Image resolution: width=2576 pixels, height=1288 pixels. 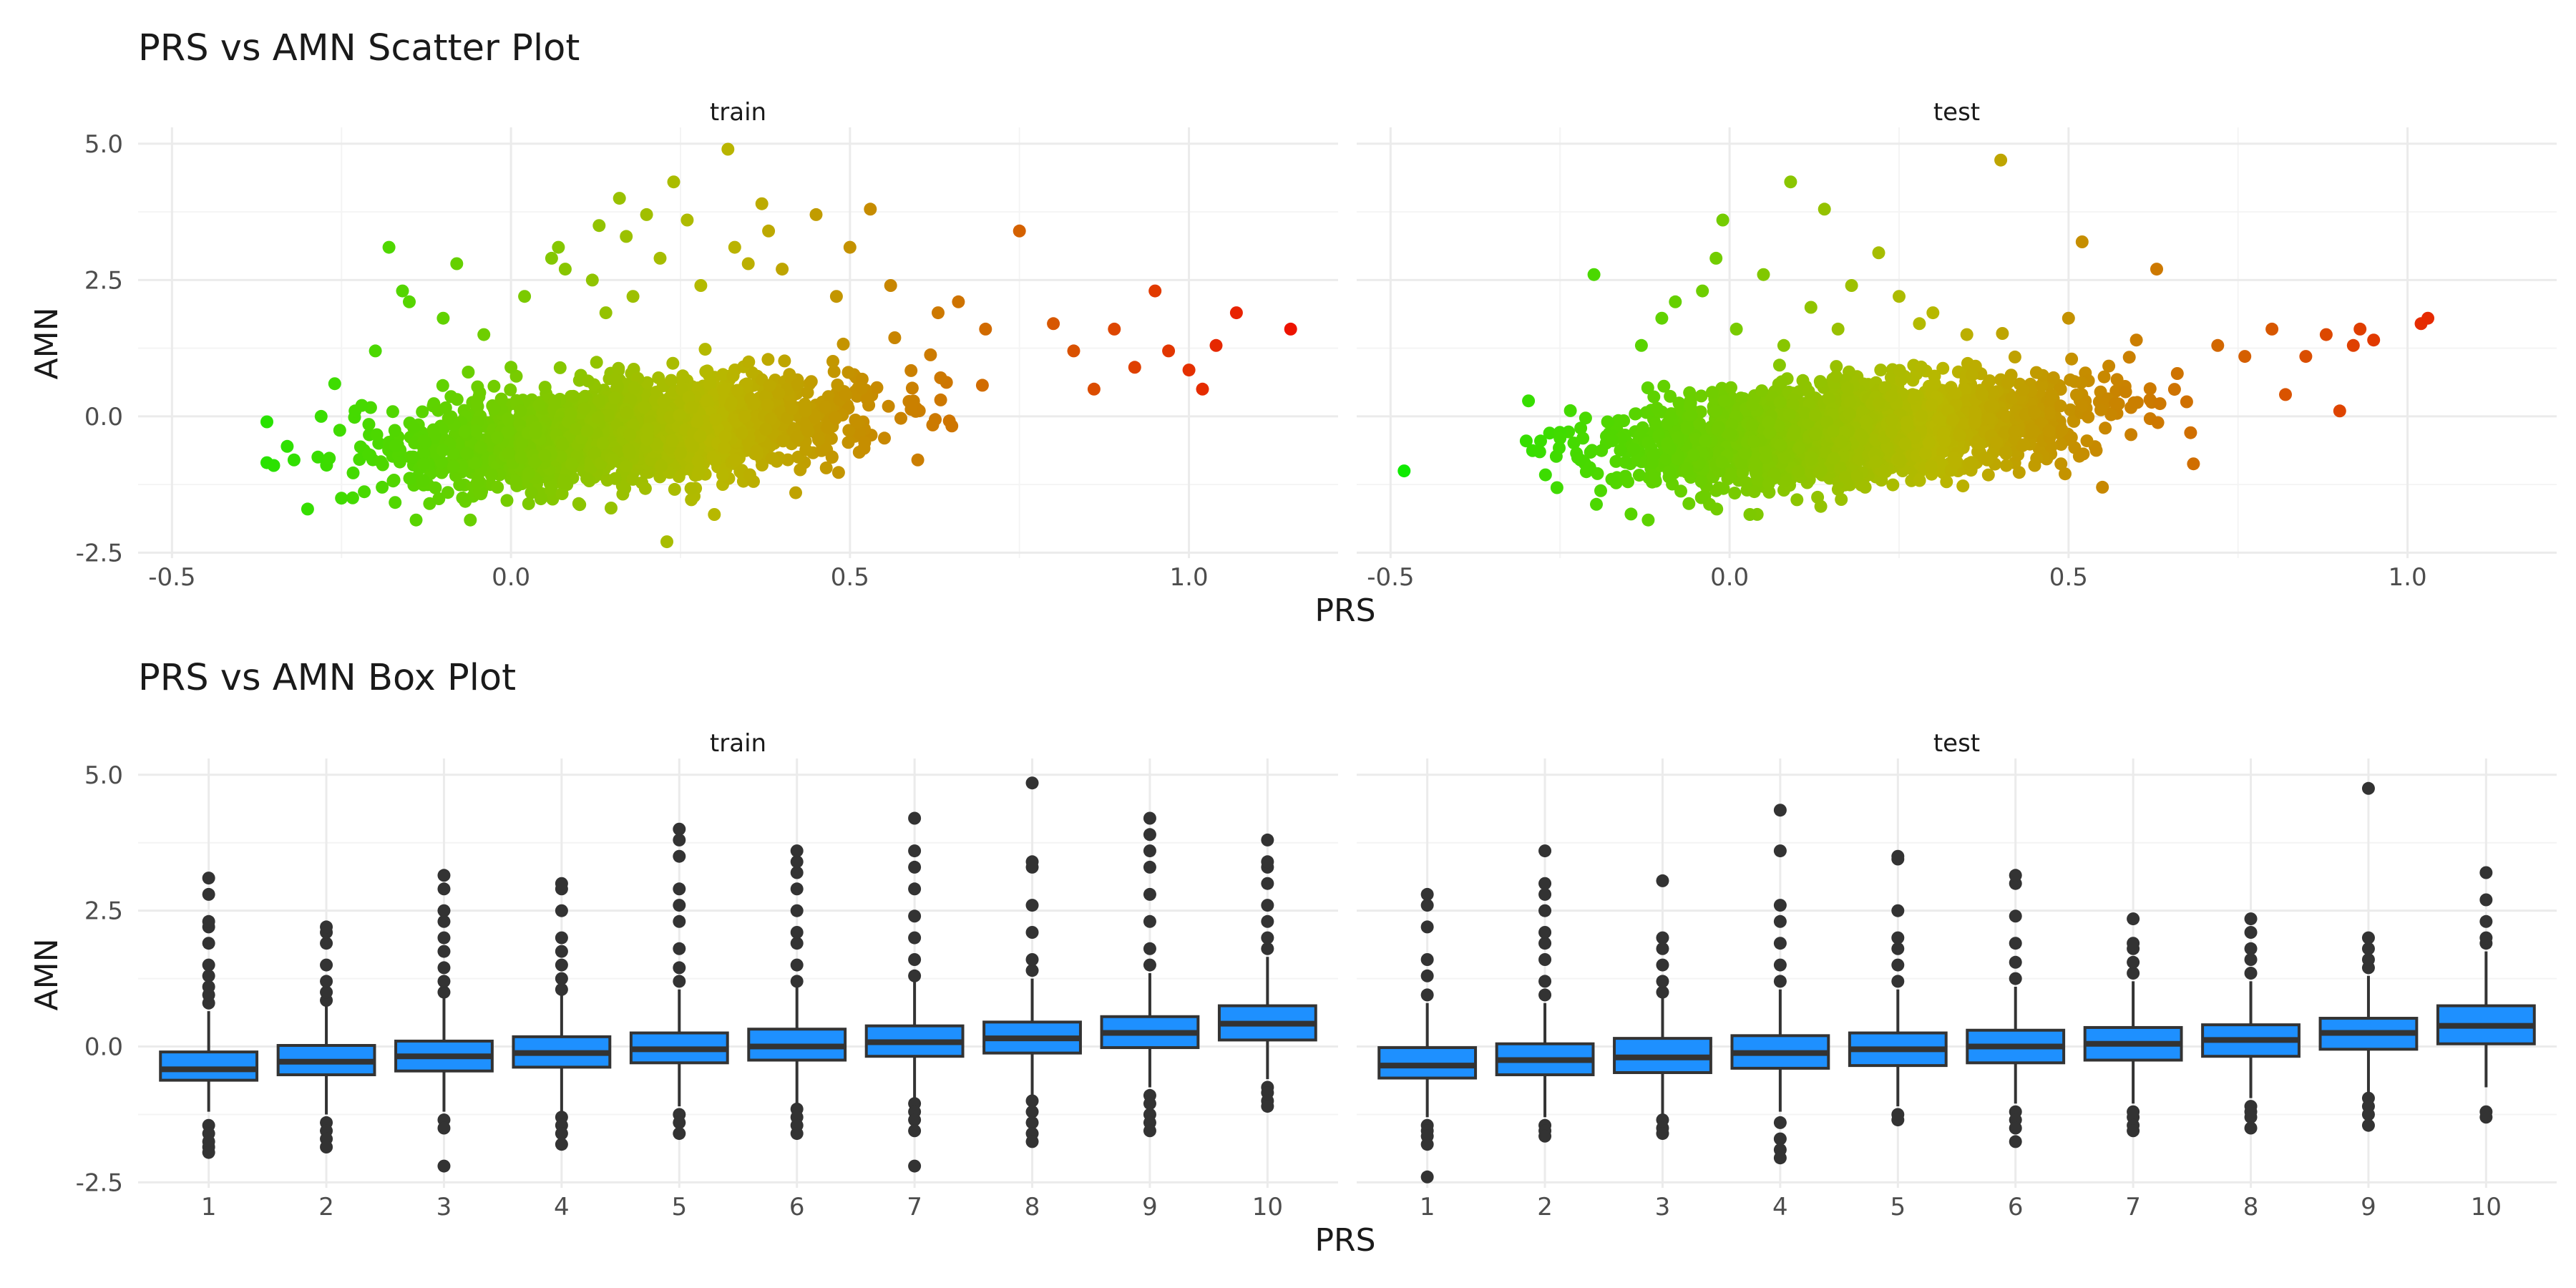 What do you see at coordinates (444, 1207) in the screenshot?
I see `box-x-tick-label: 3` at bounding box center [444, 1207].